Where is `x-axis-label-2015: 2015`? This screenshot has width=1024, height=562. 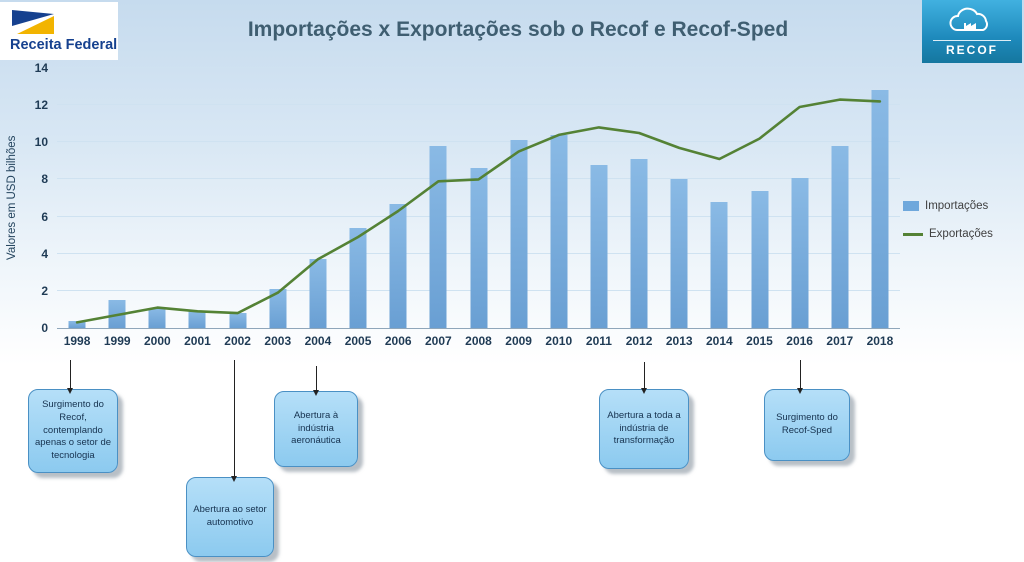 x-axis-label-2015: 2015 is located at coordinates (759, 341).